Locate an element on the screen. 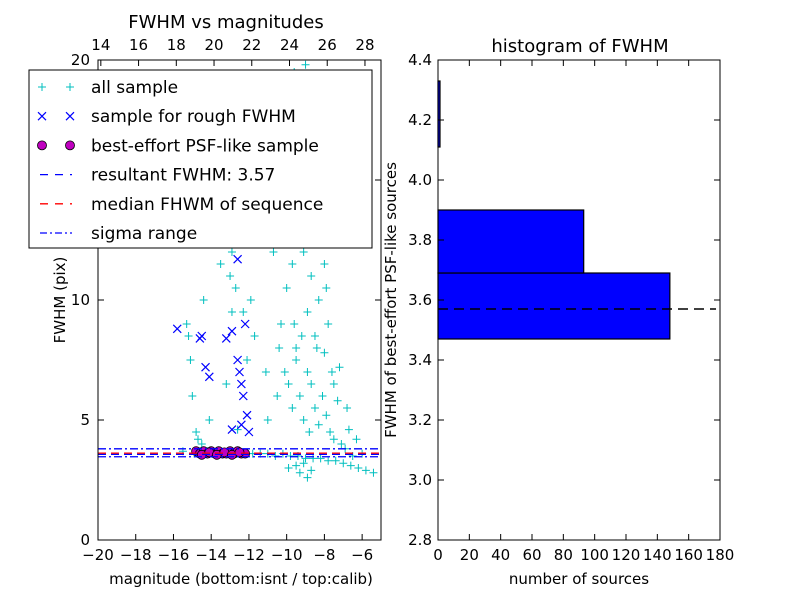 Image resolution: width=800 pixels, height=600 pixels. y-tick-label: 3.8 is located at coordinates (420, 240).